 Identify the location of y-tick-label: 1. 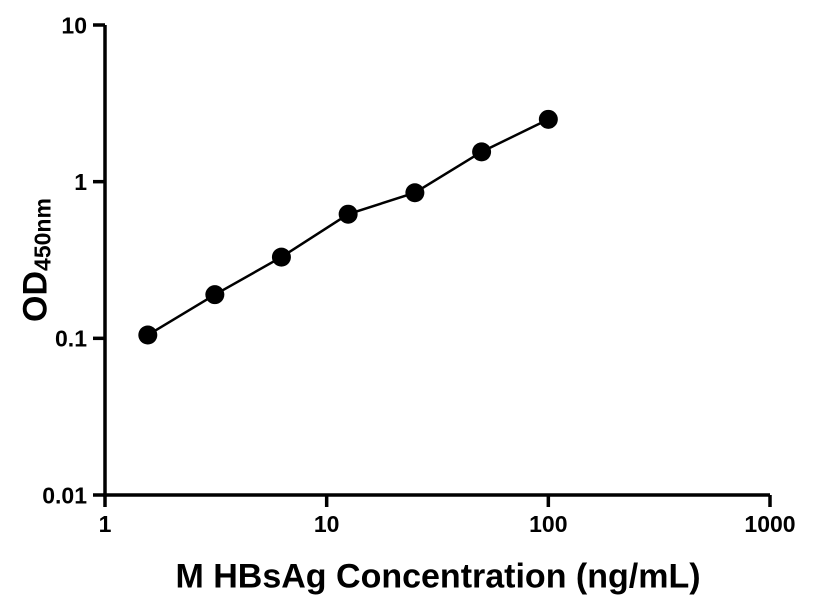
(80, 182).